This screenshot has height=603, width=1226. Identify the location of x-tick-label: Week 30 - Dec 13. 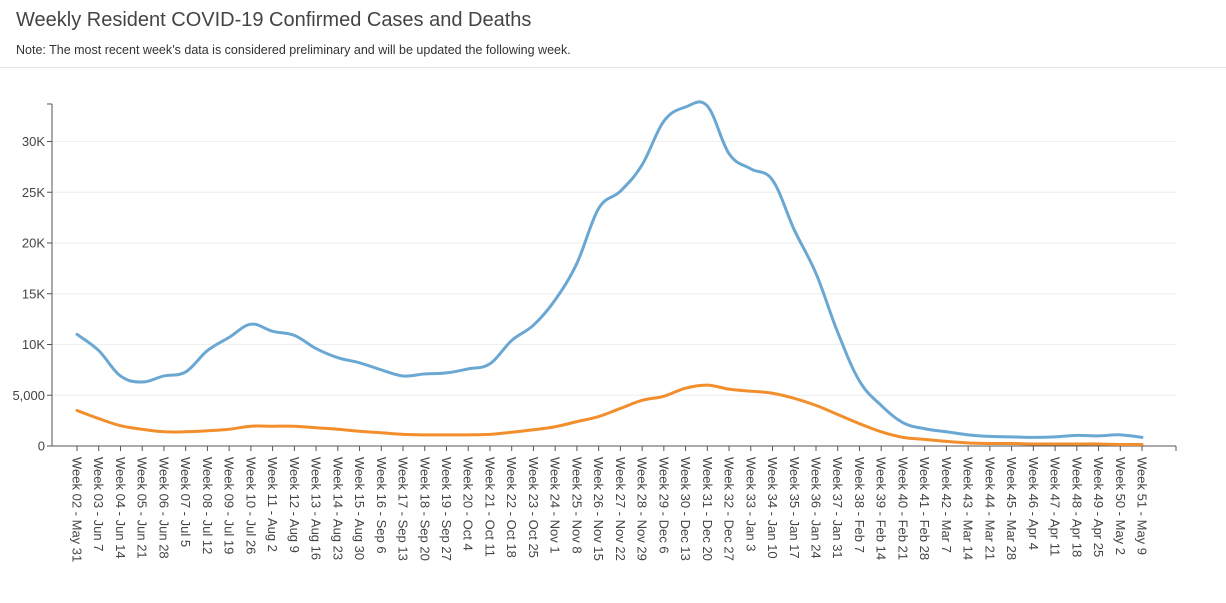
(685, 509).